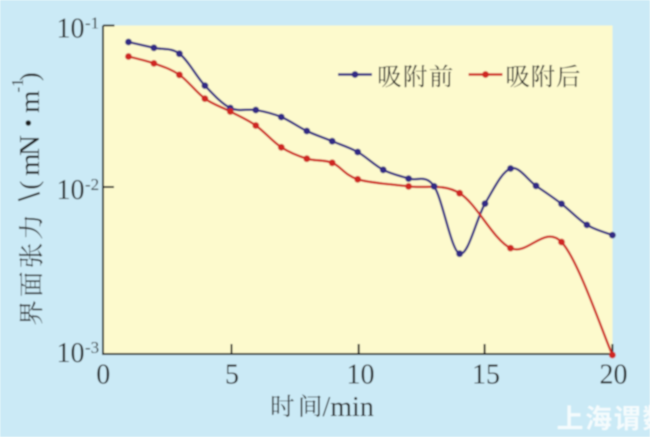  I want to click on svg-text: /min, so click(348, 407).